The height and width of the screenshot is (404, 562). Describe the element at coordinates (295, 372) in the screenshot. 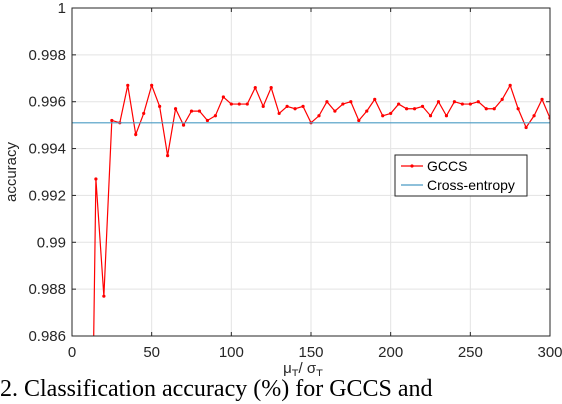

I see `x-label-mu-sub: T` at that location.